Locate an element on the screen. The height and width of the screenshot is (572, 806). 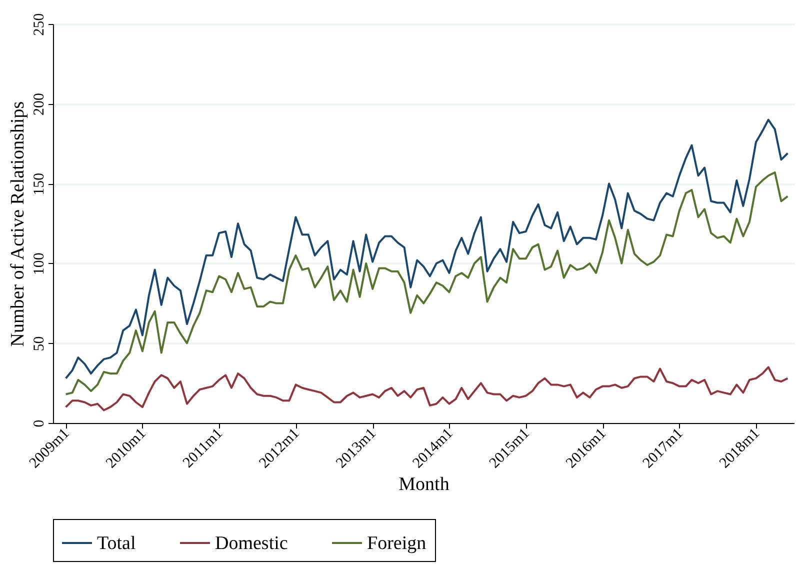
y-axis-title: Number of Active Relationships is located at coordinates (18, 224).